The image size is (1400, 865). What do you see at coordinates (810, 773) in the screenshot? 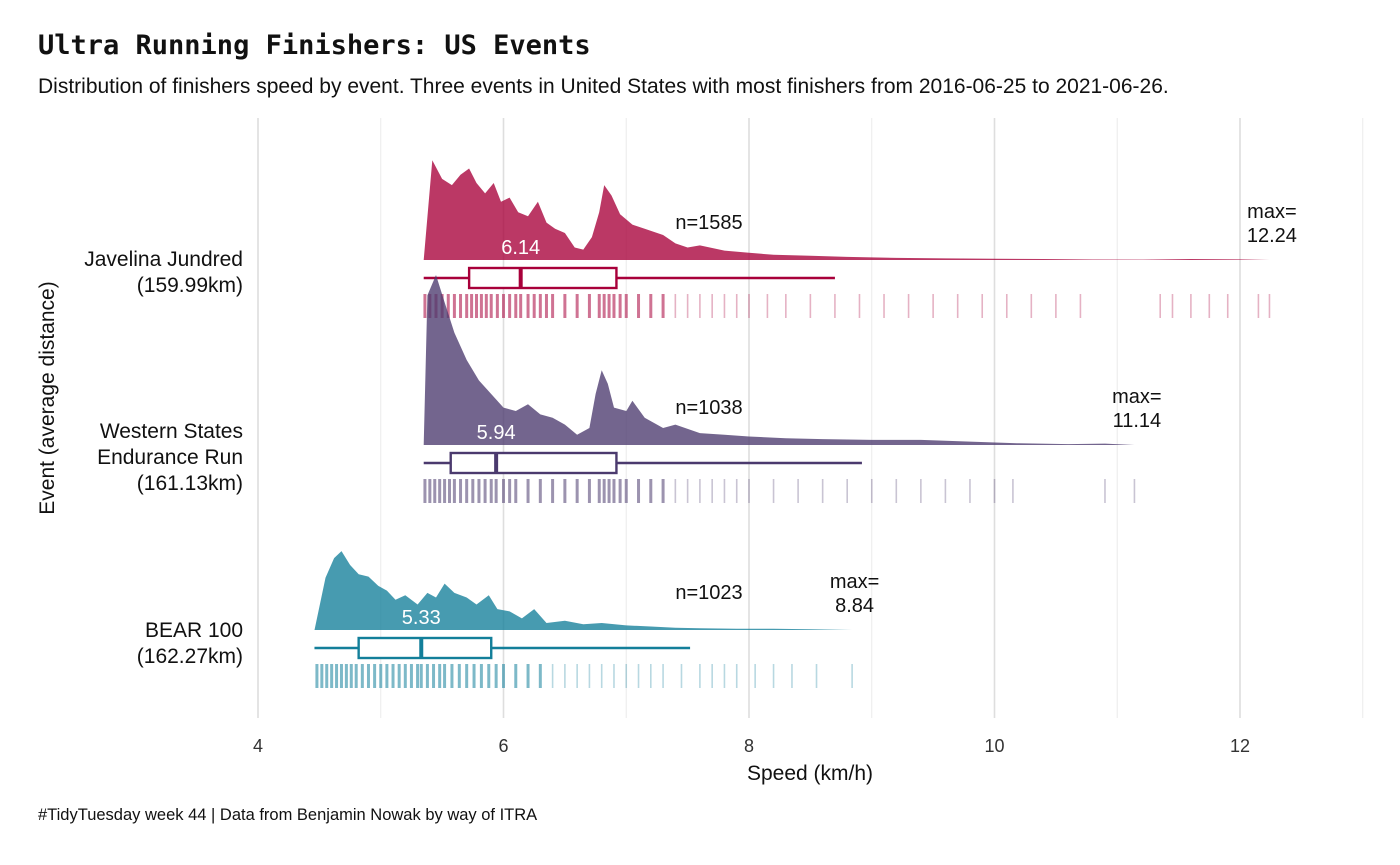
I see `x-axis-label: Speed (km/h)` at bounding box center [810, 773].